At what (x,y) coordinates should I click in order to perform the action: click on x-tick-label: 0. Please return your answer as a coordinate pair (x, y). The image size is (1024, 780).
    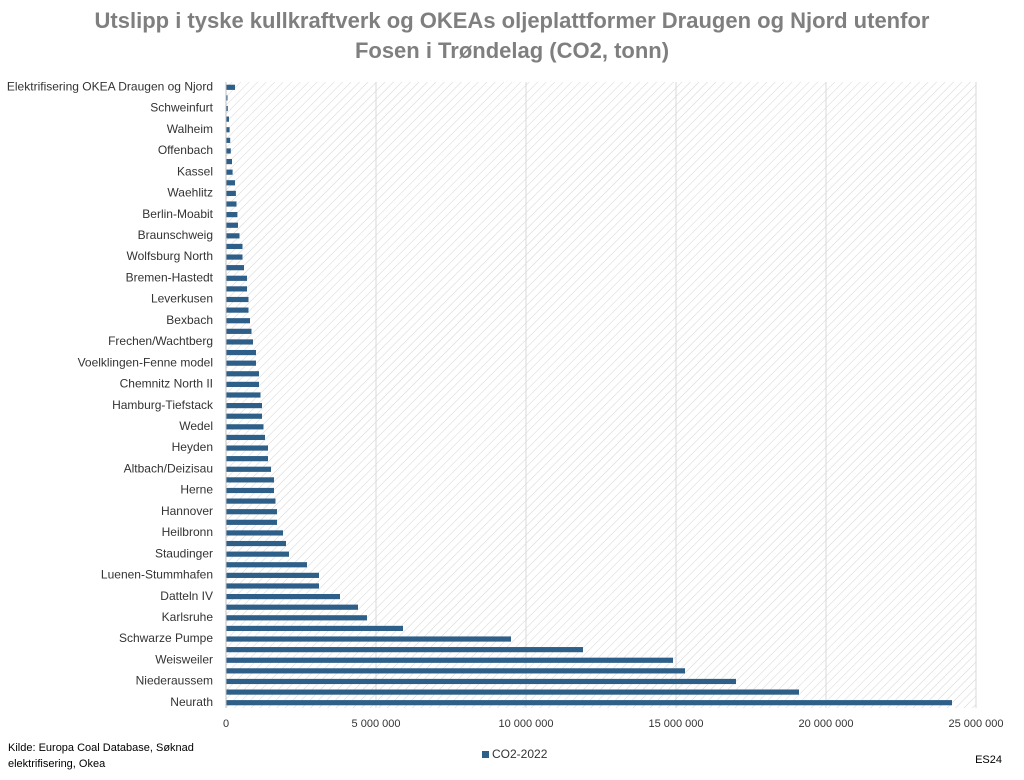
    Looking at the image, I should click on (226, 724).